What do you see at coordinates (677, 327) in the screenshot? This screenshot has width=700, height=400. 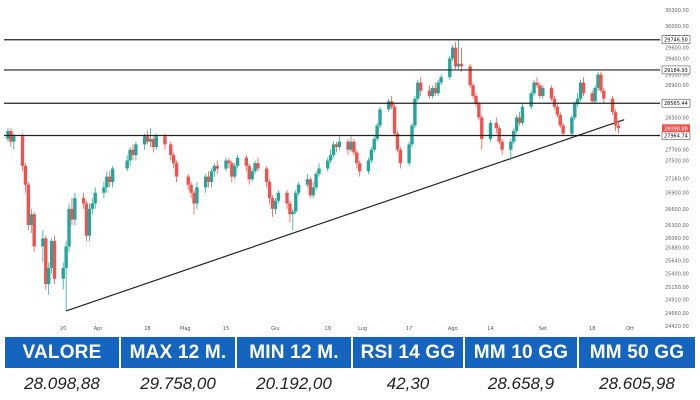 I see `y-tick-label: 24420.00` at bounding box center [677, 327].